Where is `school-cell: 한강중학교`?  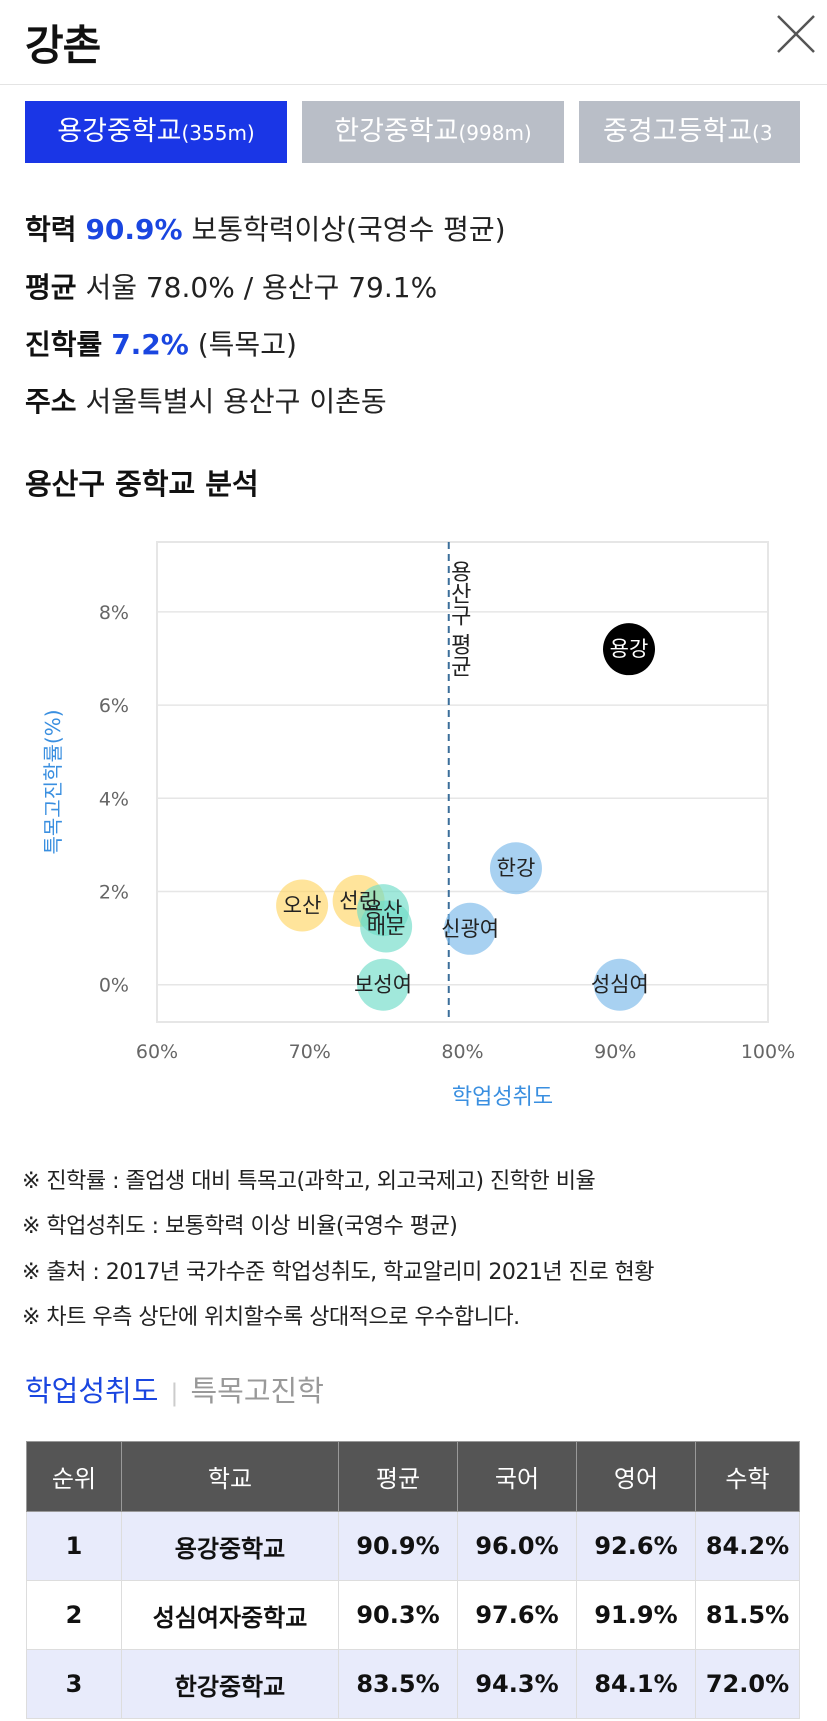
school-cell: 한강중학교 is located at coordinates (230, 1684).